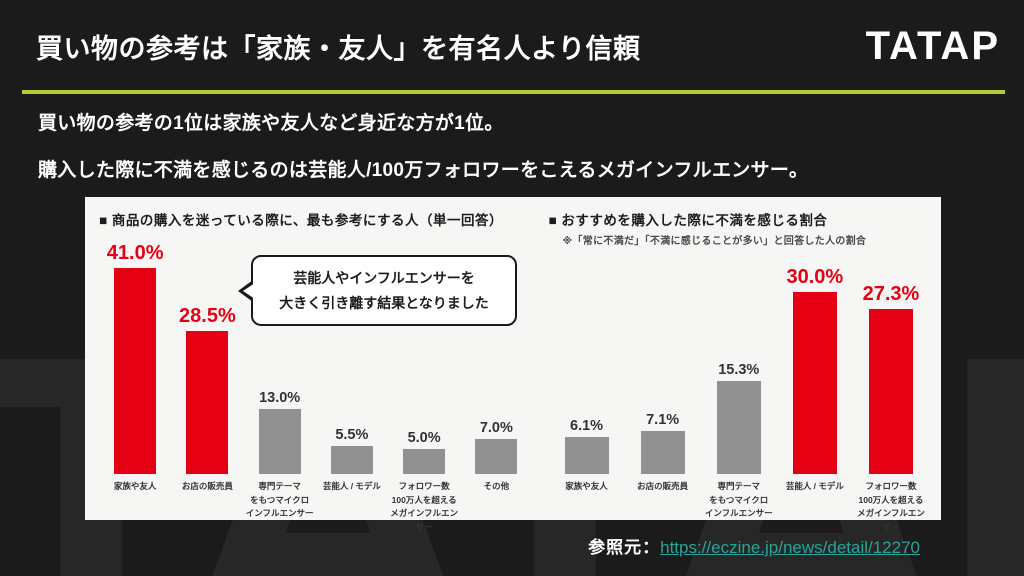 The width and height of the screenshot is (1024, 576). What do you see at coordinates (280, 398) in the screenshot?
I see `bar-value-label: 13.0%` at bounding box center [280, 398].